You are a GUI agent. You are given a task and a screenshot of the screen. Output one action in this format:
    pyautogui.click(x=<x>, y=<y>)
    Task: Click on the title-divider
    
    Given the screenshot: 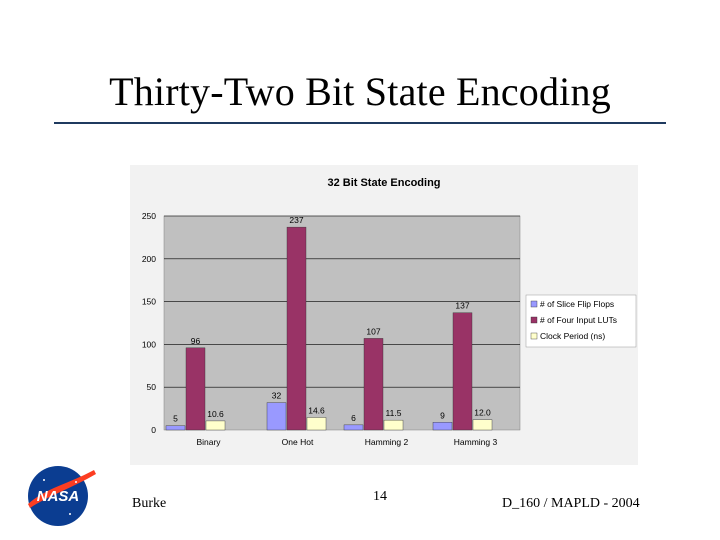 What is the action you would take?
    pyautogui.click(x=360, y=123)
    